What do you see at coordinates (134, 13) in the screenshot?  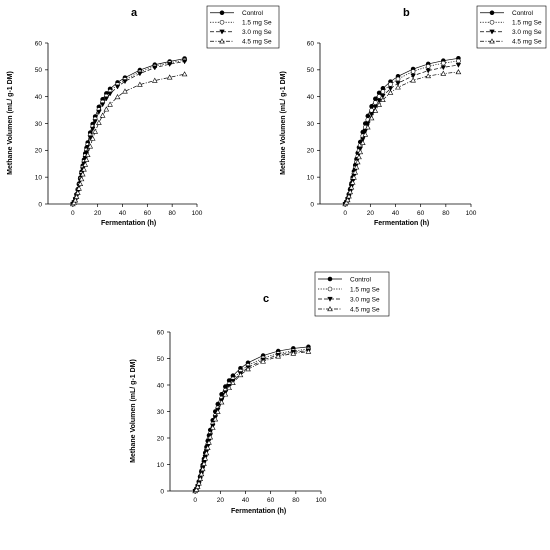 I see `panel-label: a` at bounding box center [134, 13].